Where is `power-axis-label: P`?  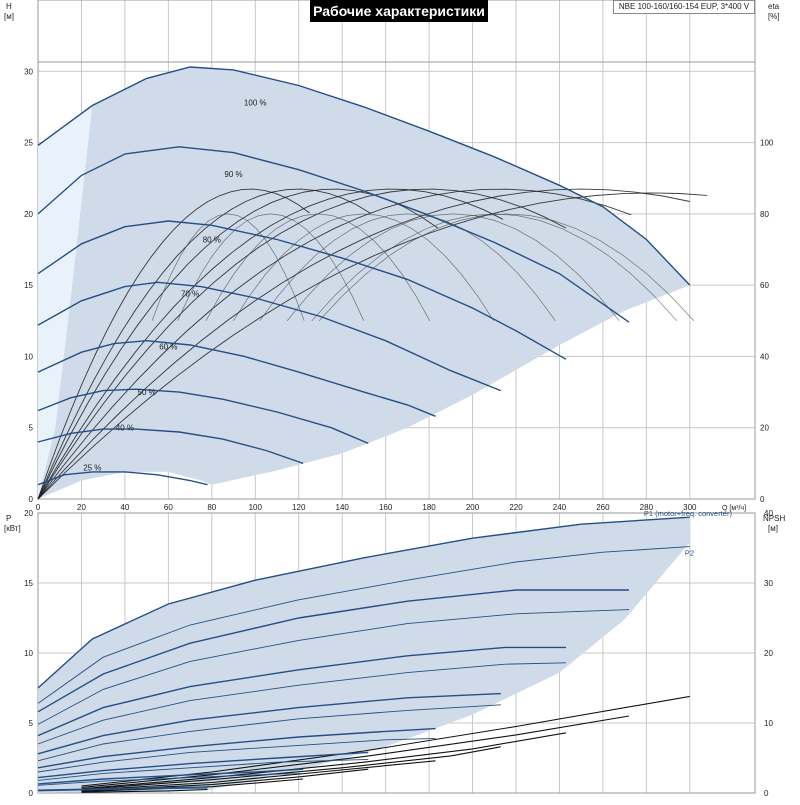
power-axis-label: P is located at coordinates (8, 518).